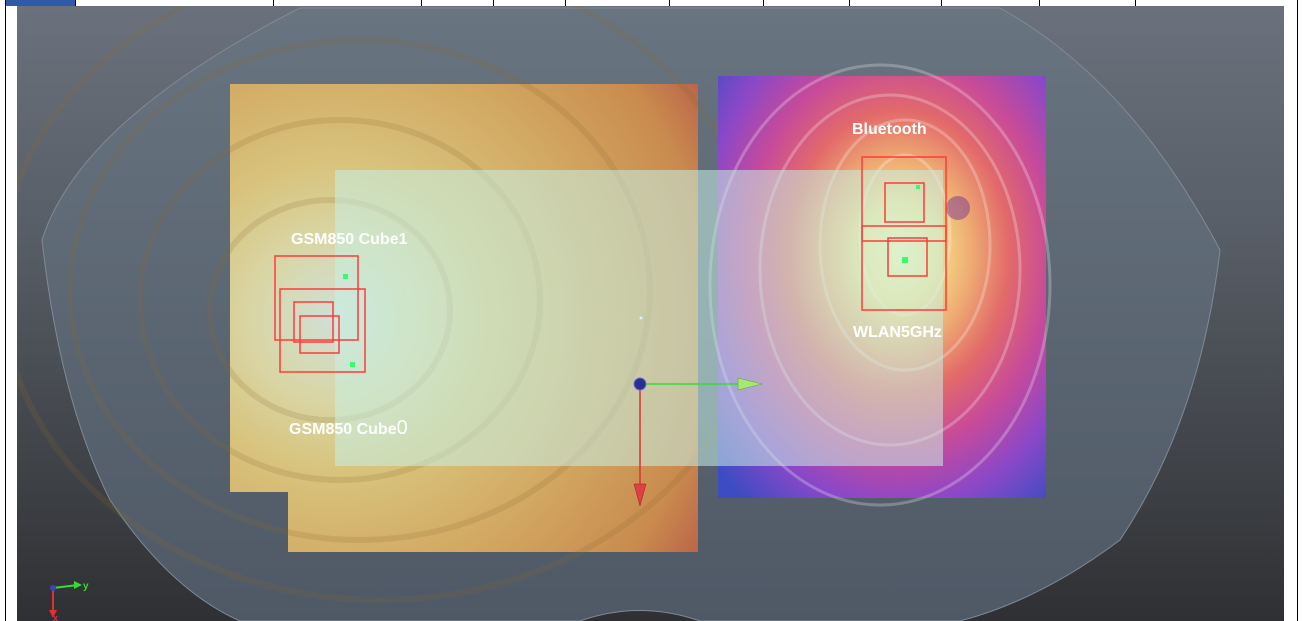 Image resolution: width=1303 pixels, height=621 pixels. I want to click on table-cell-active, so click(40, 3).